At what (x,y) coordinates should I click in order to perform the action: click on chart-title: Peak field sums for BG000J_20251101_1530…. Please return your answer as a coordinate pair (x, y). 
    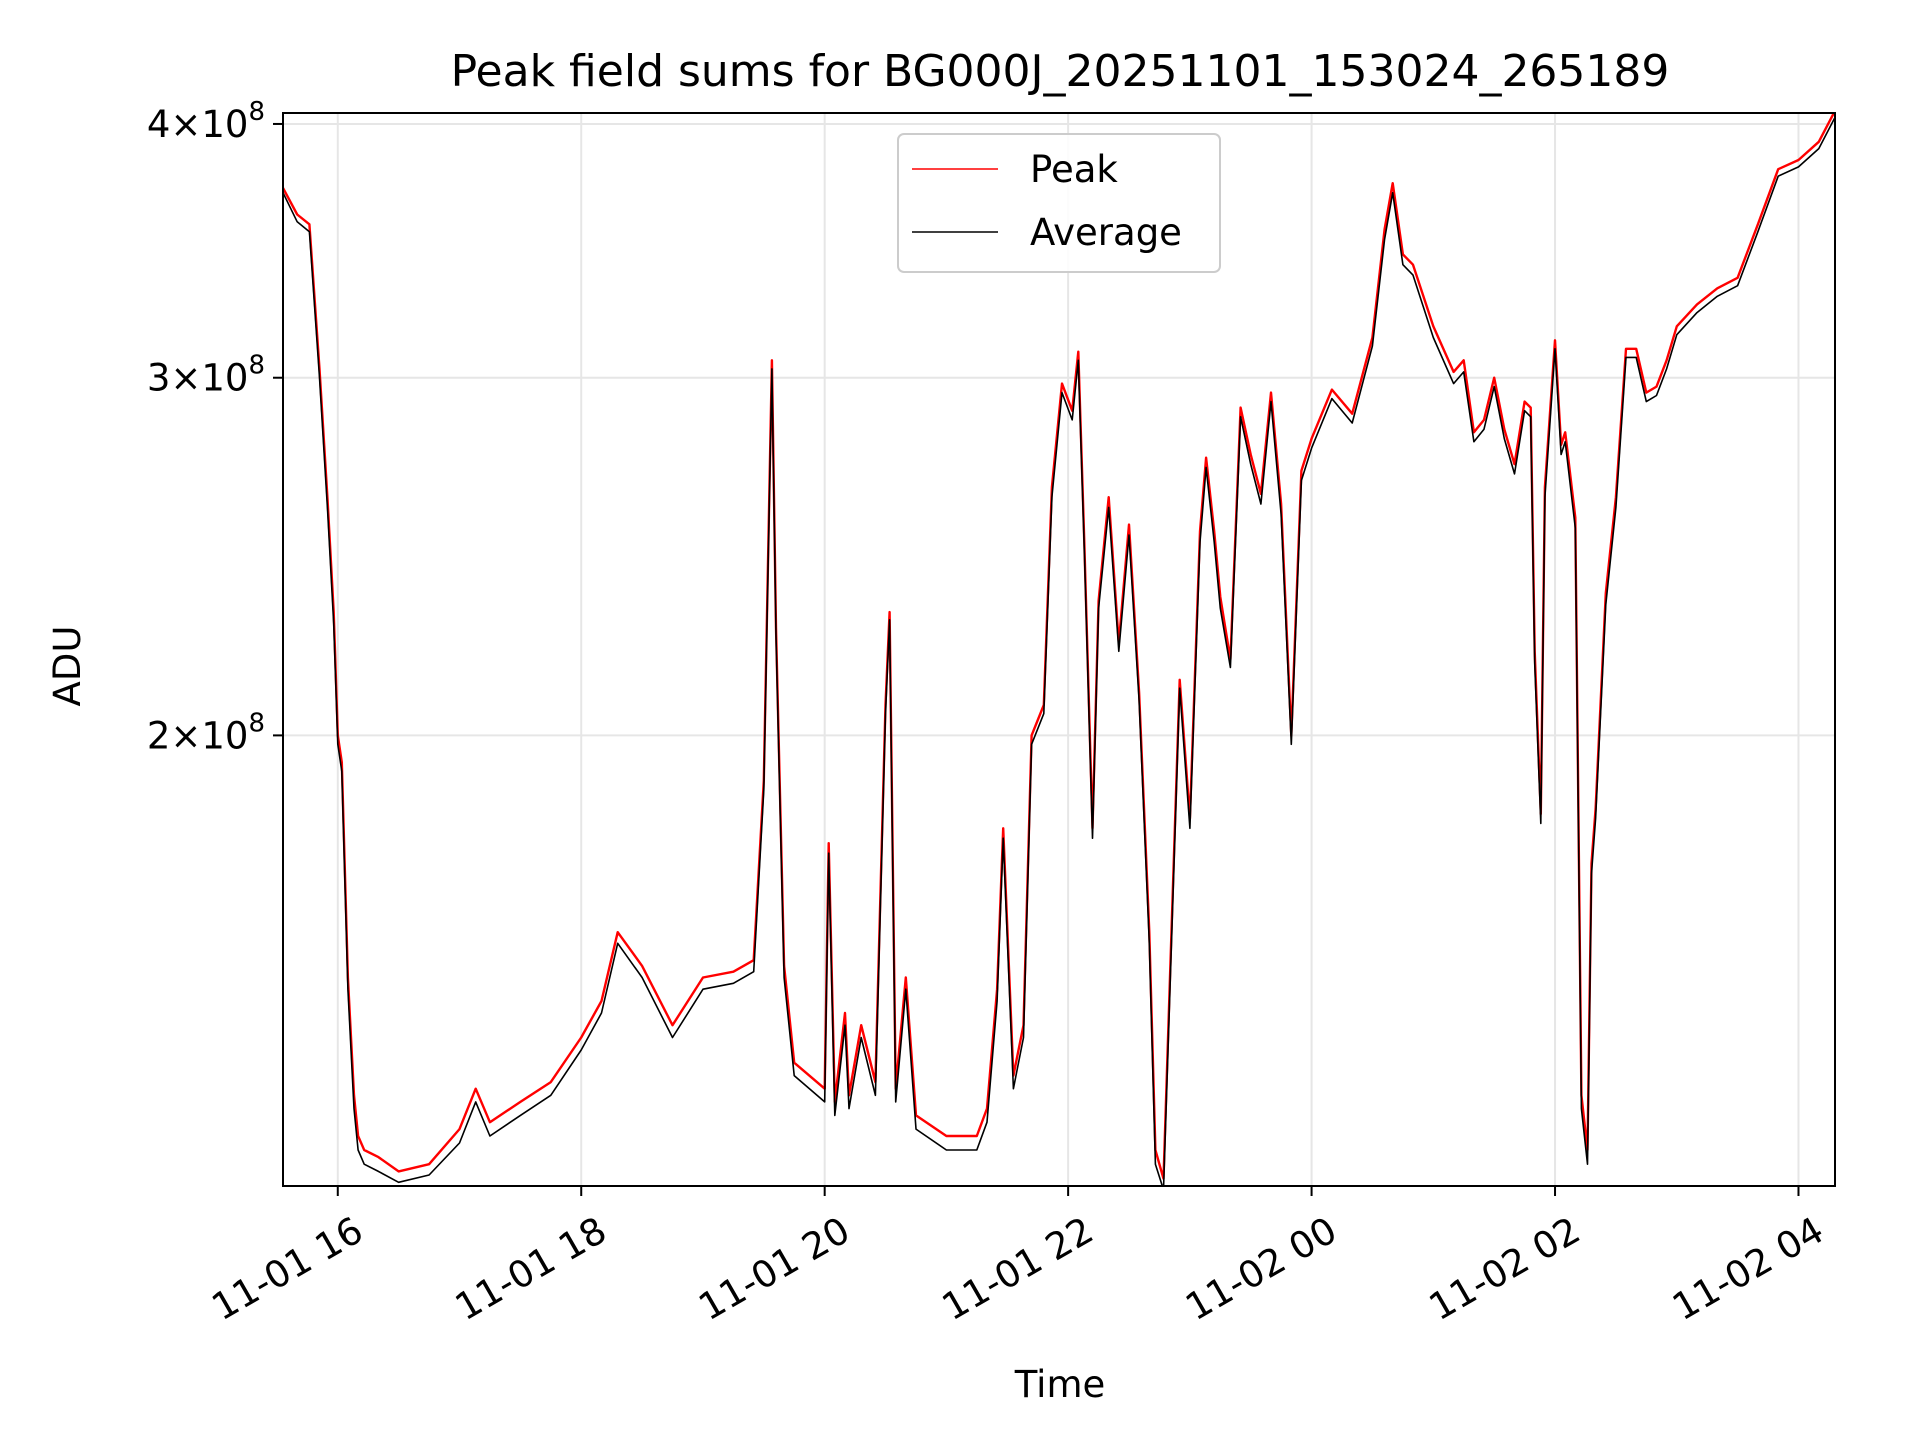
    Looking at the image, I should click on (1060, 71).